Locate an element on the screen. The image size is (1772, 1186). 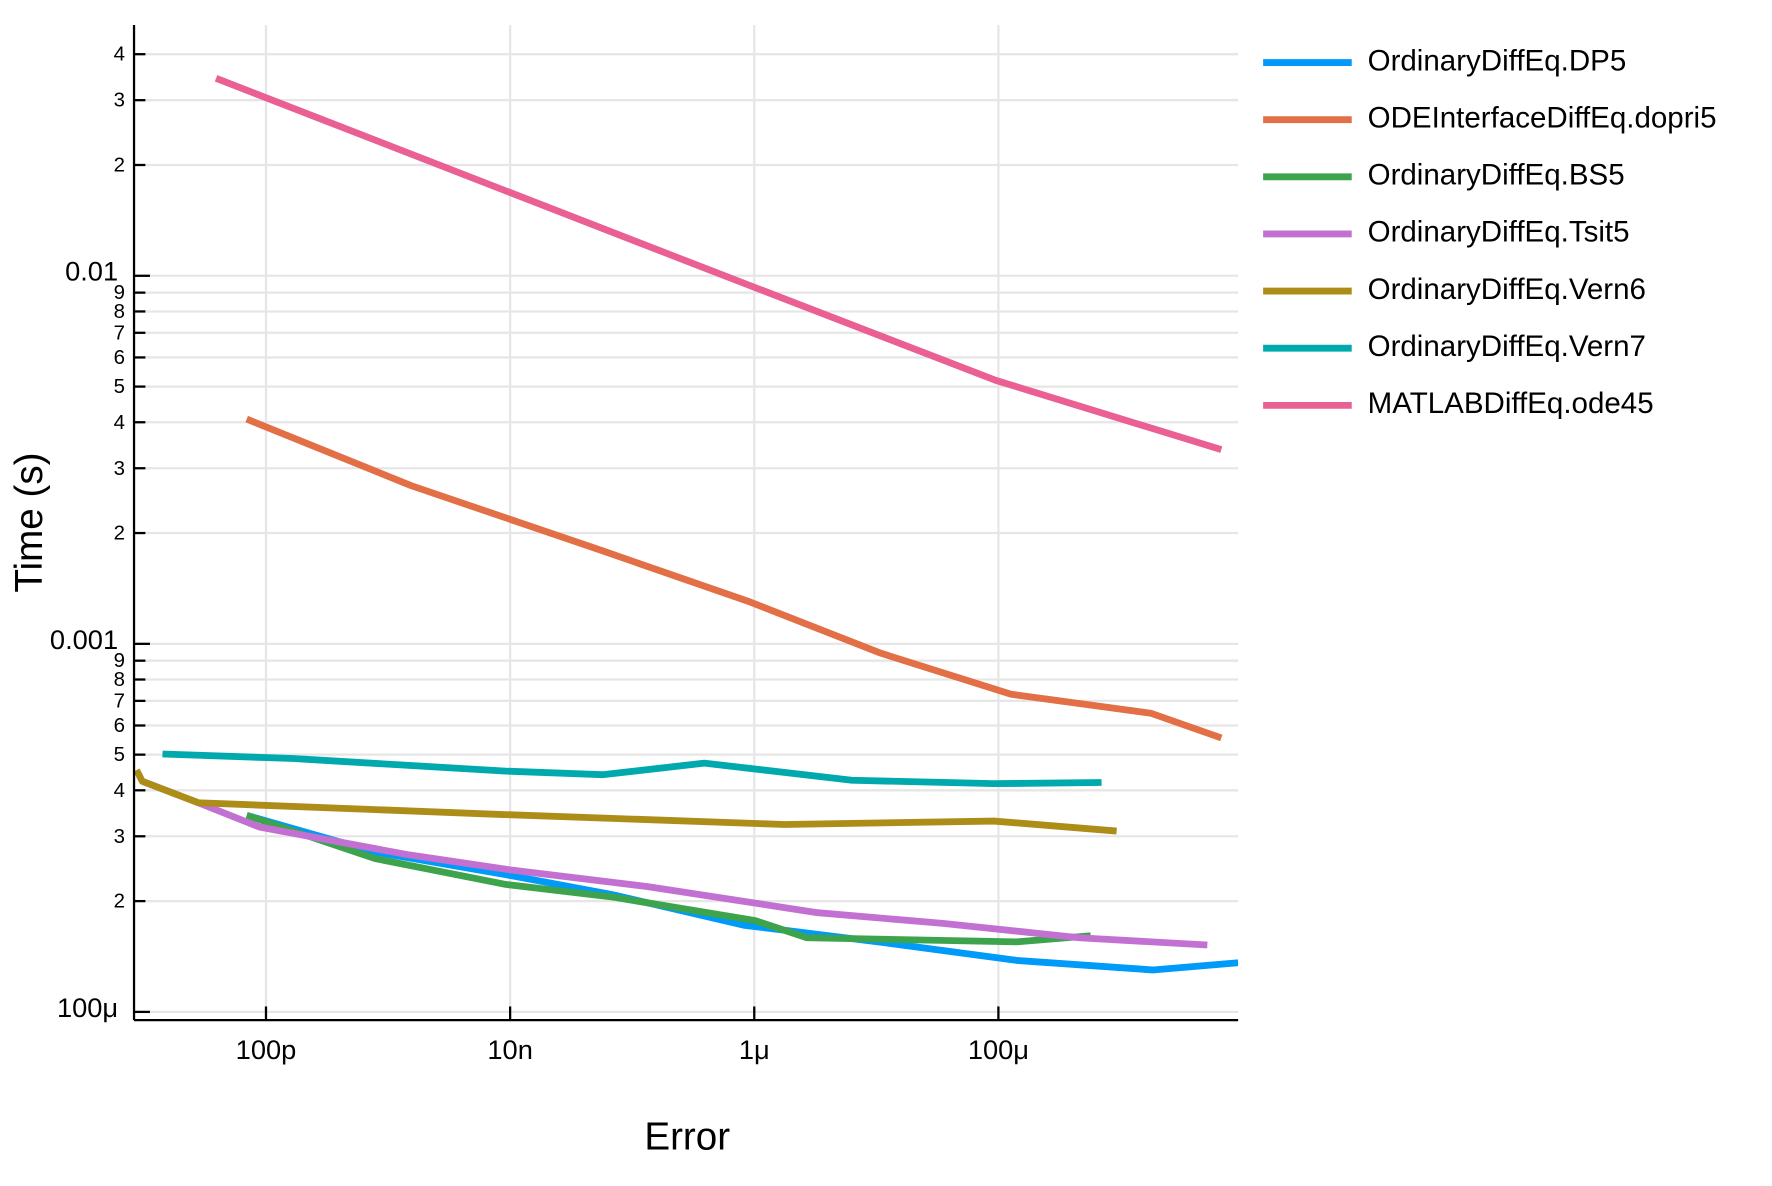
legend-label: OrdinaryDiffEq.DP5 is located at coordinates (1497, 60).